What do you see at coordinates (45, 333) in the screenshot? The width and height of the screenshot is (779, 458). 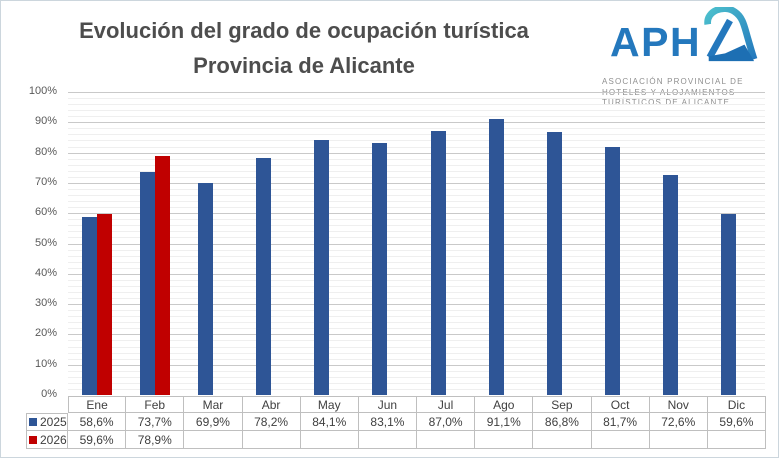 I see `y-axis-label-20: 20%` at bounding box center [45, 333].